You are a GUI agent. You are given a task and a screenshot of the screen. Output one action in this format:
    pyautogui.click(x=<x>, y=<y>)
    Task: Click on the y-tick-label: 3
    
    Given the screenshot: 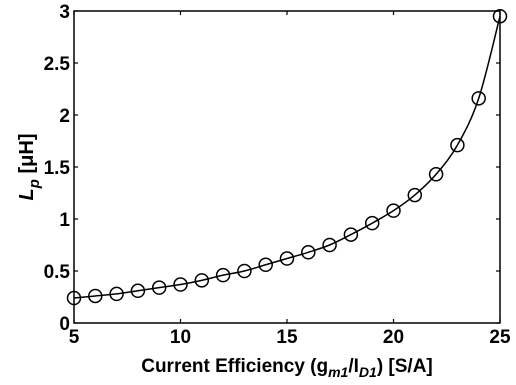 What is the action you would take?
    pyautogui.click(x=64, y=12)
    